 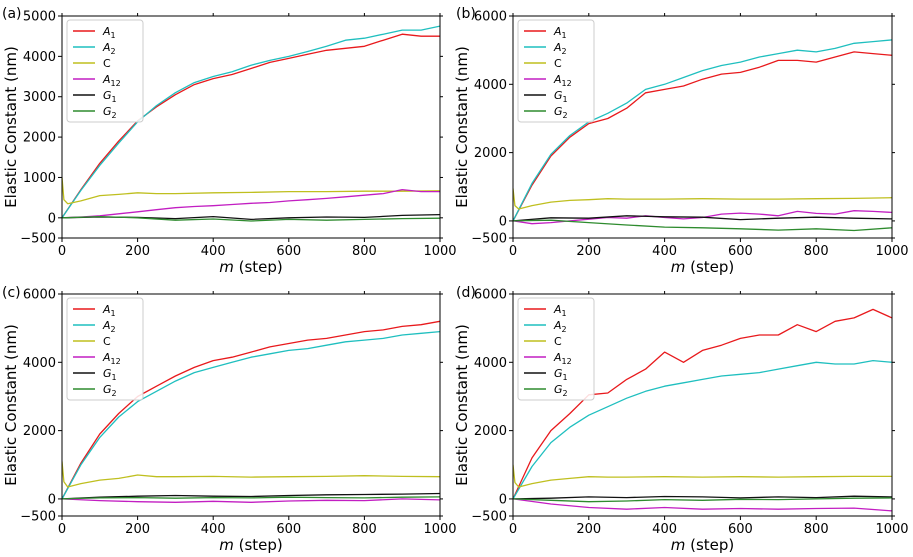 What do you see at coordinates (466, 293) in the screenshot?
I see `panel-tag: (d)` at bounding box center [466, 293].